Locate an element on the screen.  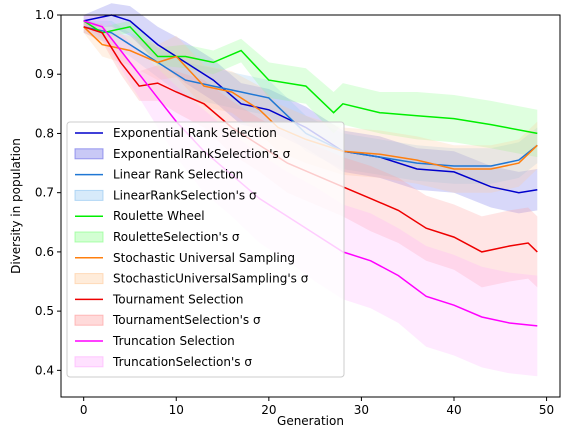
x-ticks: 0 10 20 30 40 50 is located at coordinates (317, 407).